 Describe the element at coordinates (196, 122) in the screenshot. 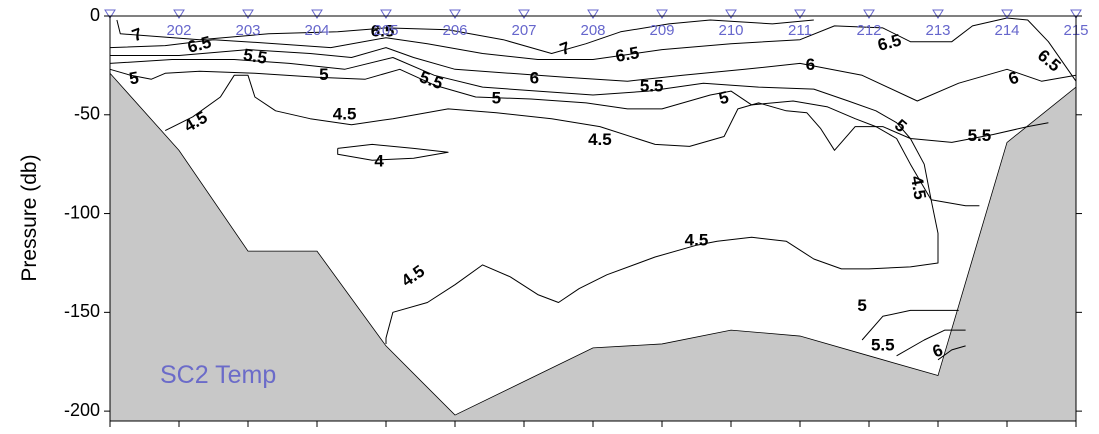

I see `contour-label-19: 4.5` at that location.